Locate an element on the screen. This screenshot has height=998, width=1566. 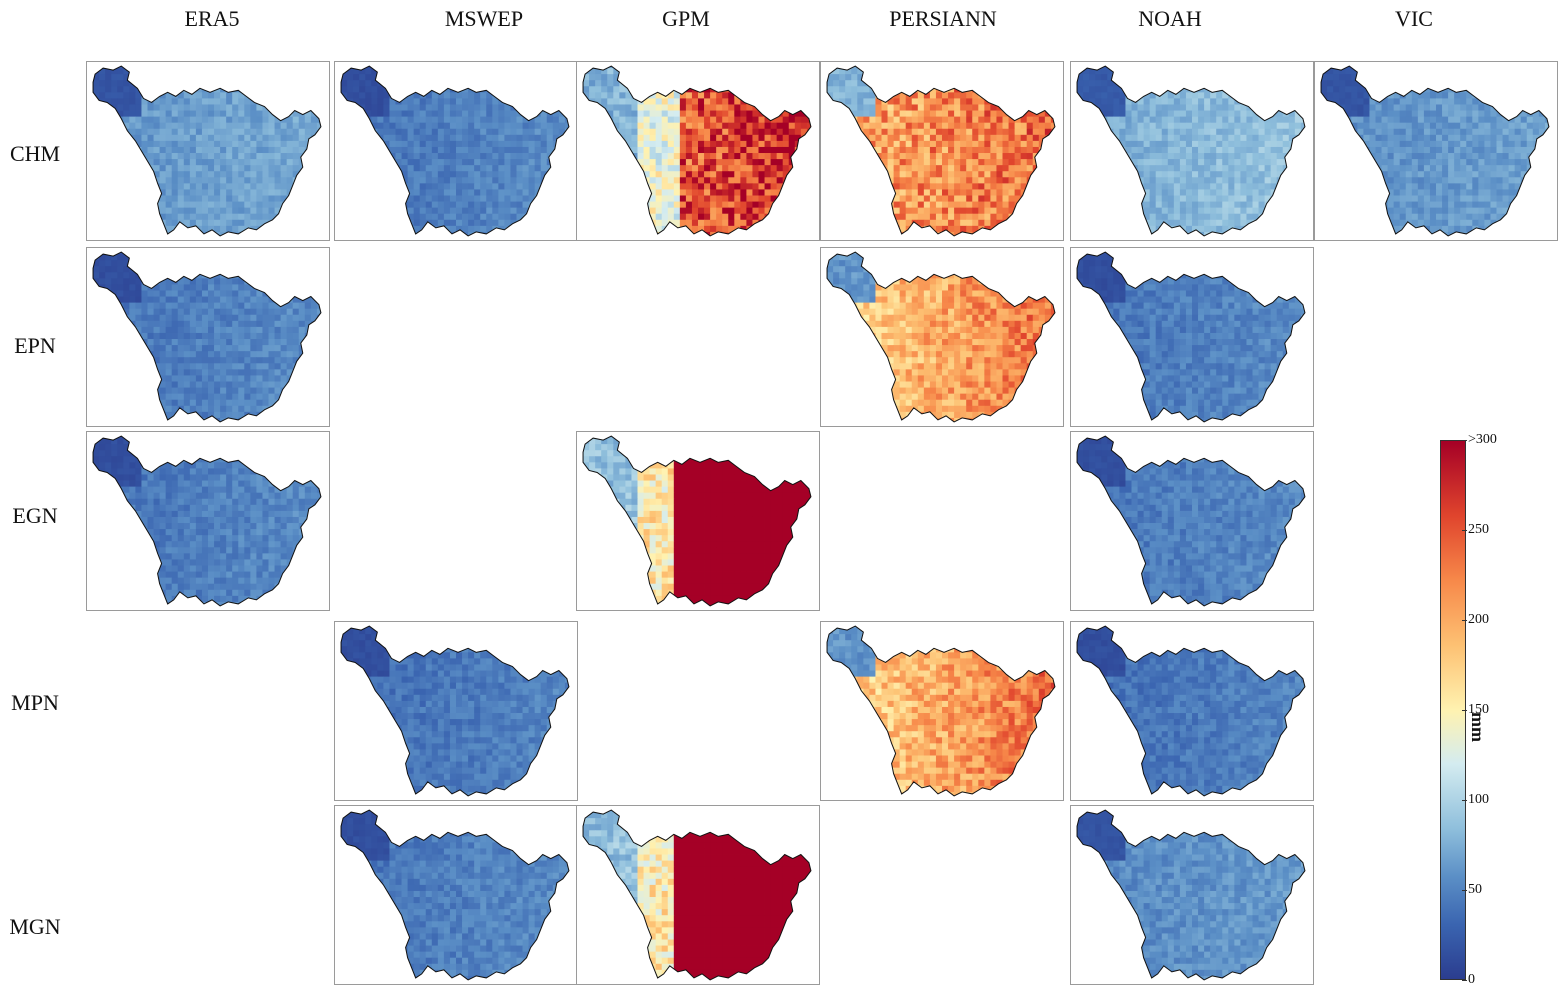
colorbar-unit-label: mm is located at coordinates (1477, 727).